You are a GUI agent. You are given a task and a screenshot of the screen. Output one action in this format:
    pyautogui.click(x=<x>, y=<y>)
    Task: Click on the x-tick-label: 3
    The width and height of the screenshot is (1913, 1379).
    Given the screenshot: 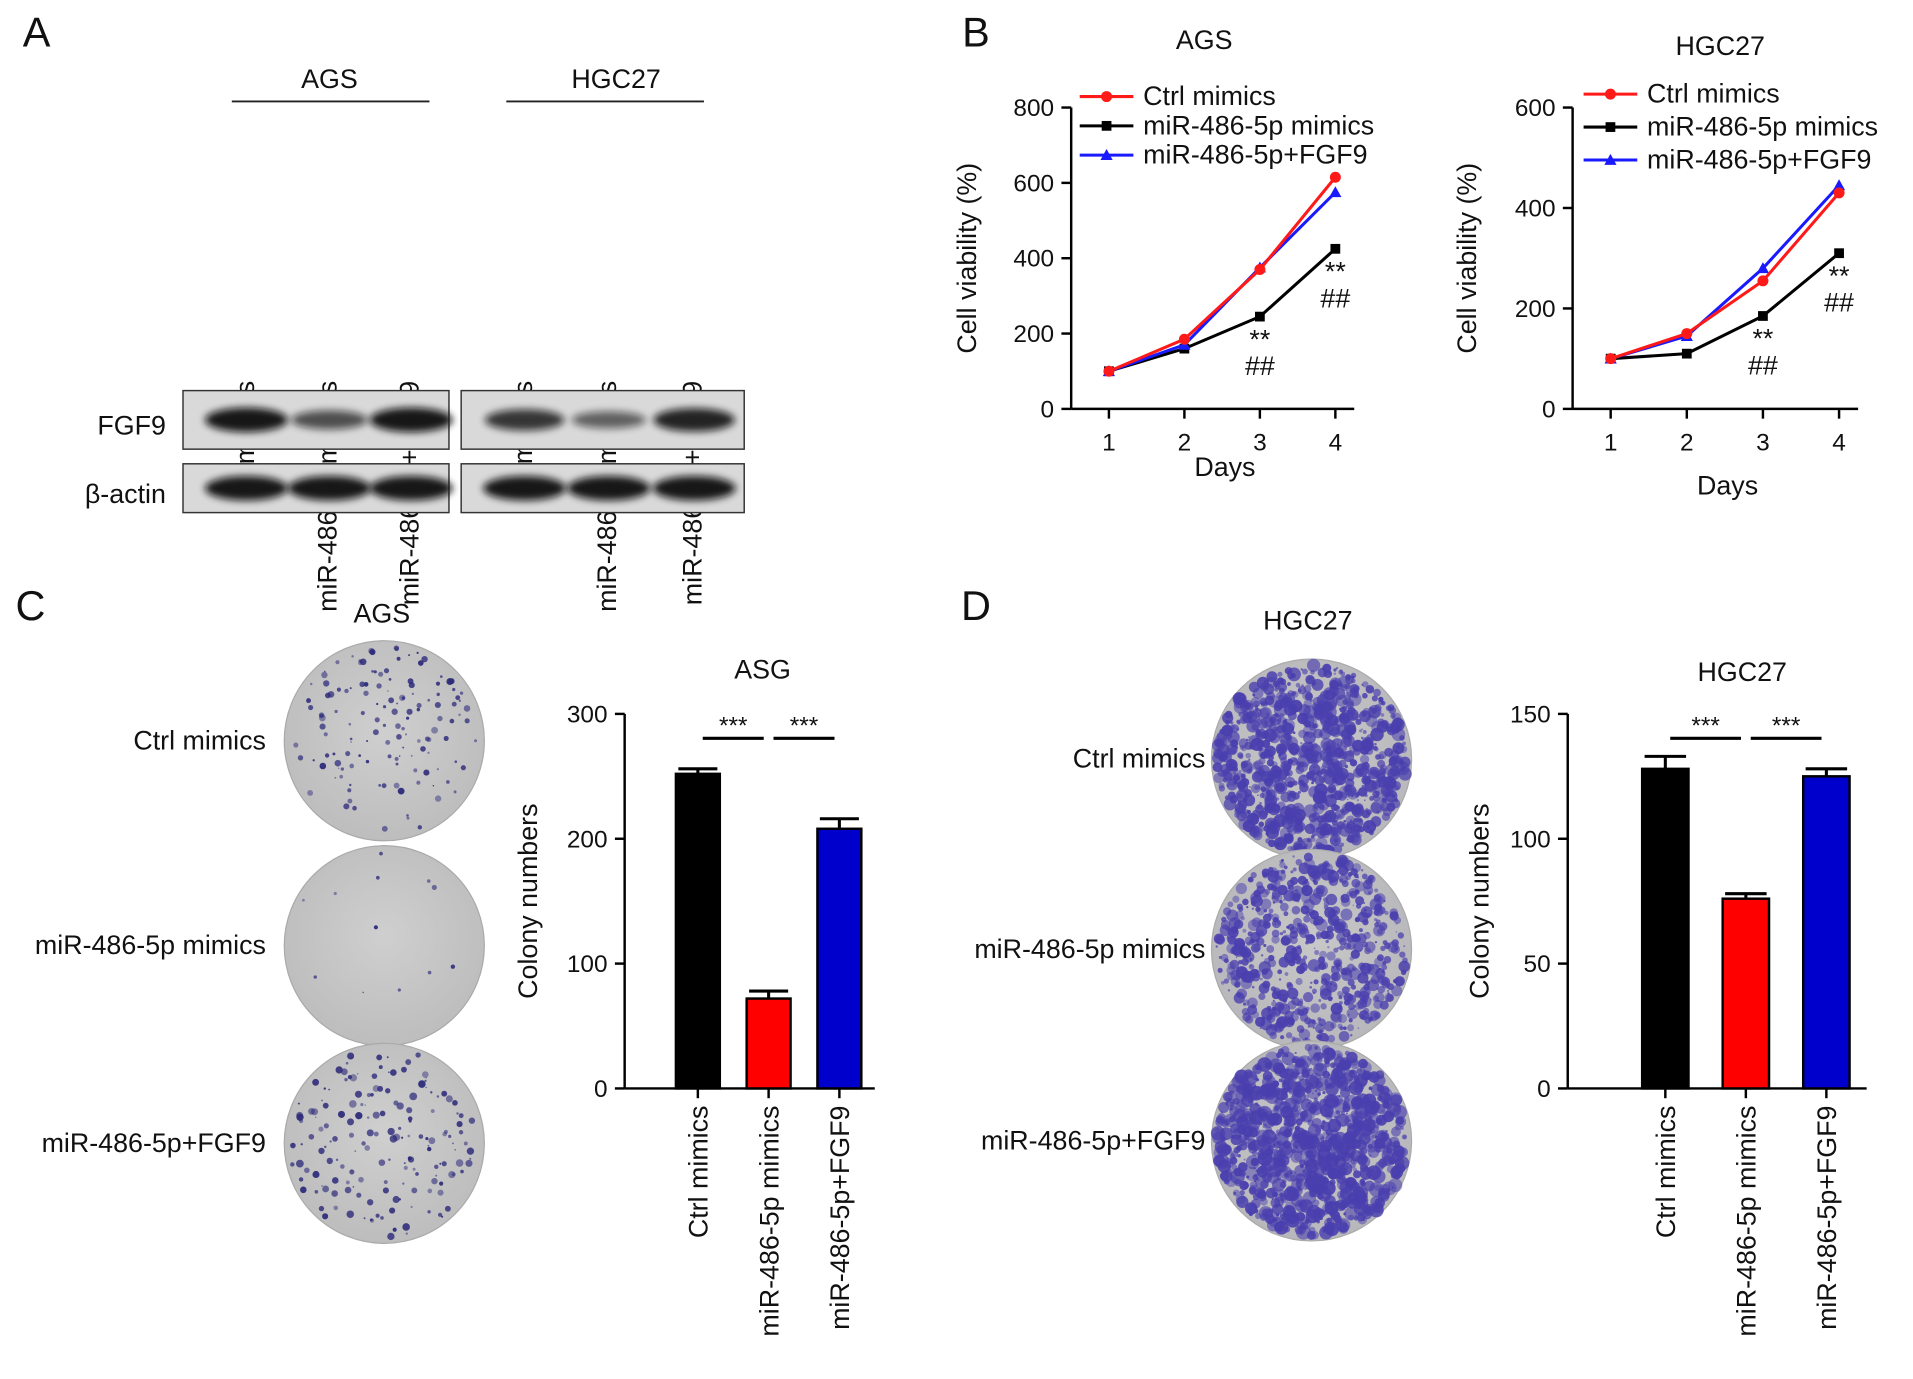 What is the action you would take?
    pyautogui.click(x=1763, y=442)
    